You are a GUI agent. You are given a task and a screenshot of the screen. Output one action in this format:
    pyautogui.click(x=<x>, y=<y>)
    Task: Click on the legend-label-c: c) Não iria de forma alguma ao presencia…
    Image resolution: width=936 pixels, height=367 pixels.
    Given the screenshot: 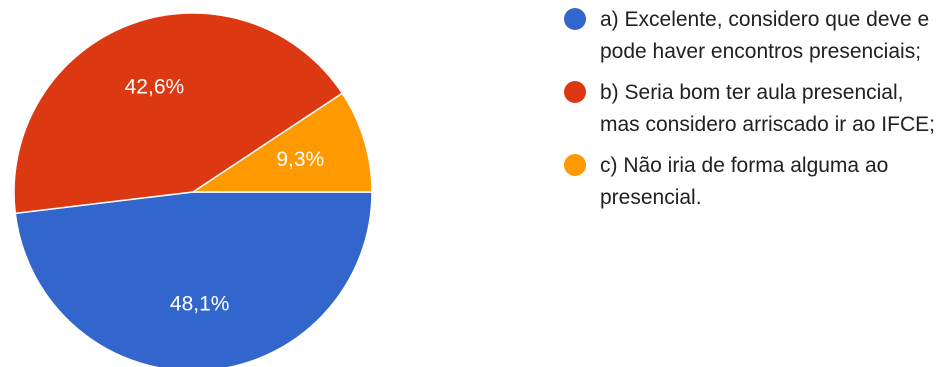 What is the action you would take?
    pyautogui.click(x=744, y=181)
    